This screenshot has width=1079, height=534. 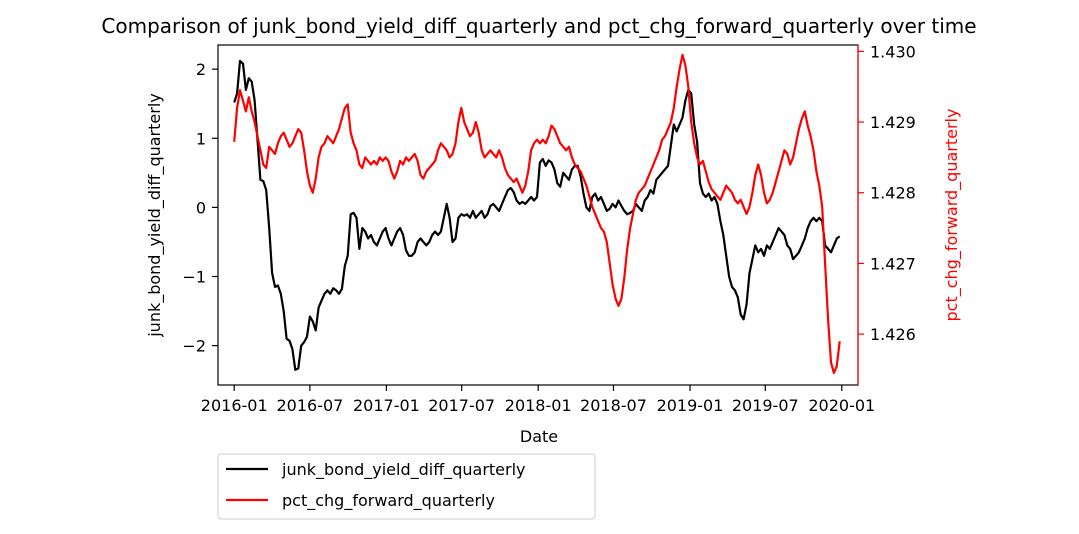 What do you see at coordinates (201, 138) in the screenshot?
I see `left-y-tick-label: 1` at bounding box center [201, 138].